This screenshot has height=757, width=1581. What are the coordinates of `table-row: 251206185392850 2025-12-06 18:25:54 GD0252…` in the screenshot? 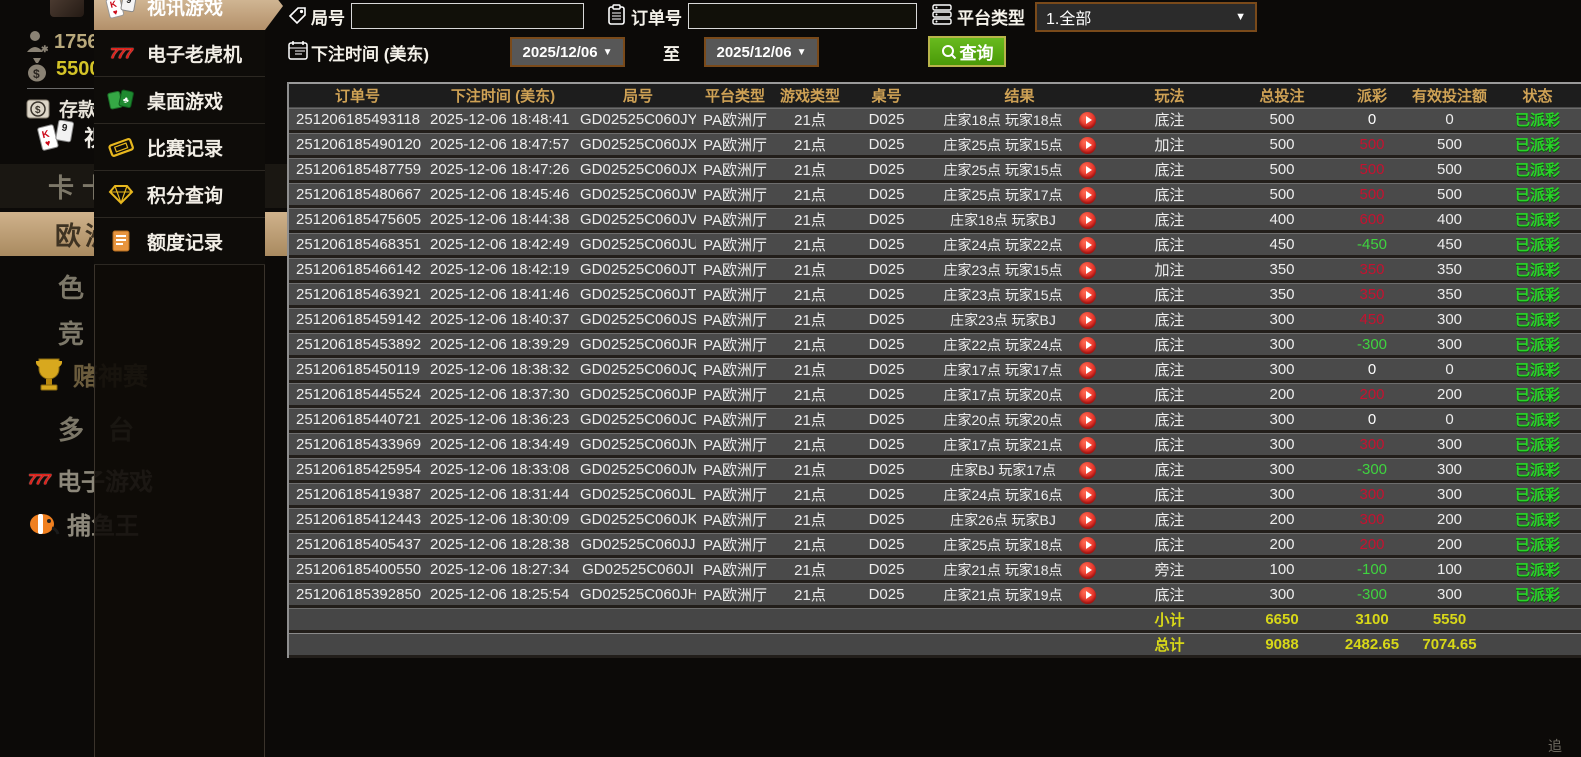 It's located at (935, 595).